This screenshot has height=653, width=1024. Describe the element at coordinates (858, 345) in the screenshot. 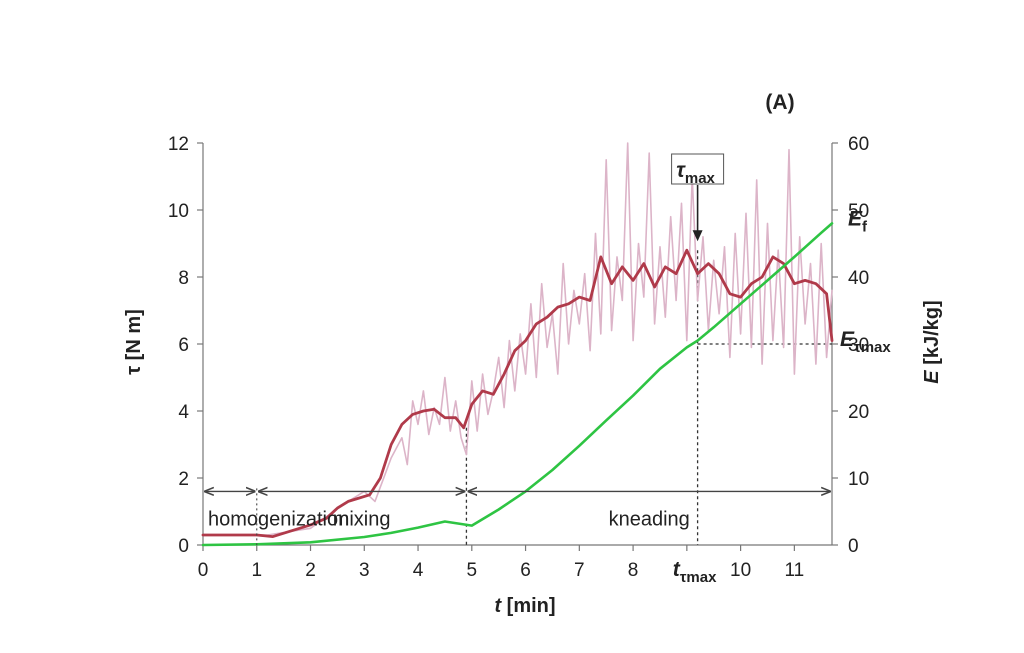

I see `y-right-tick-label: 30` at that location.